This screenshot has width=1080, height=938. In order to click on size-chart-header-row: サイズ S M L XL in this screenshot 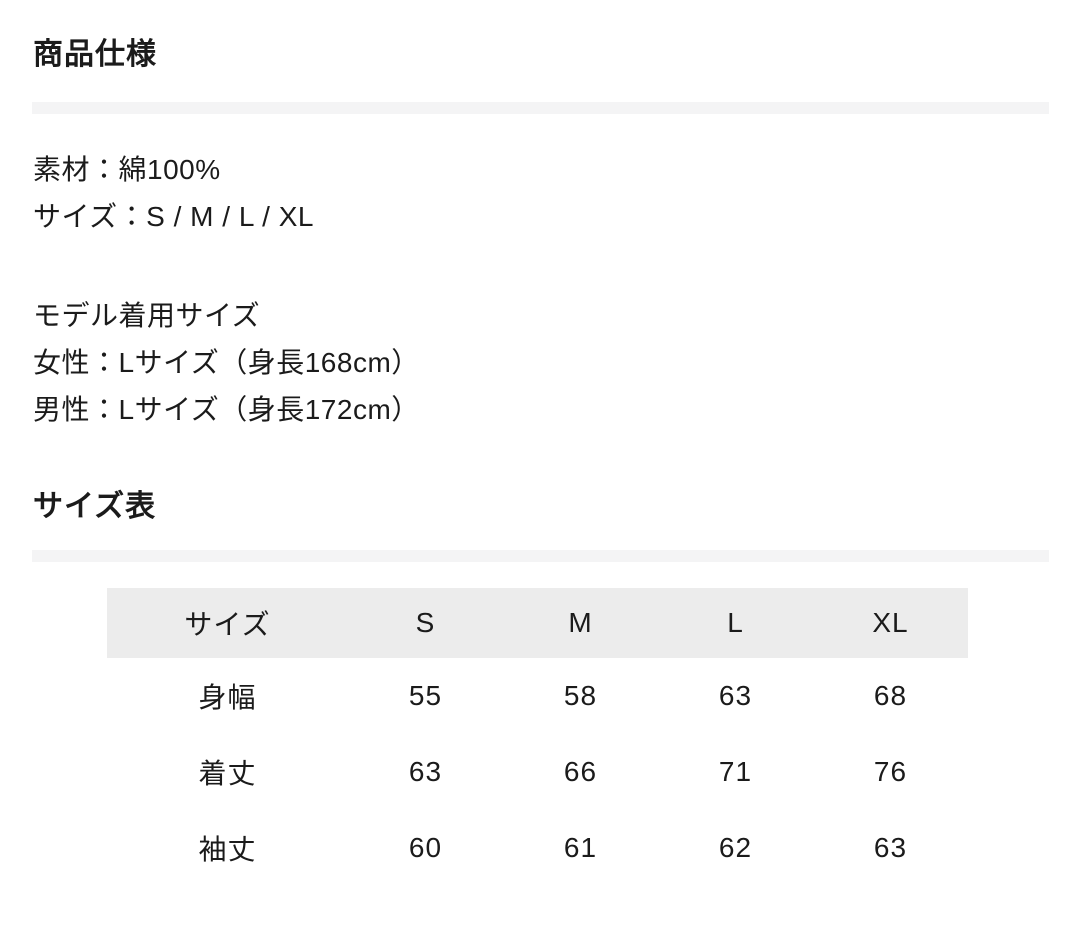, I will do `click(537, 623)`.